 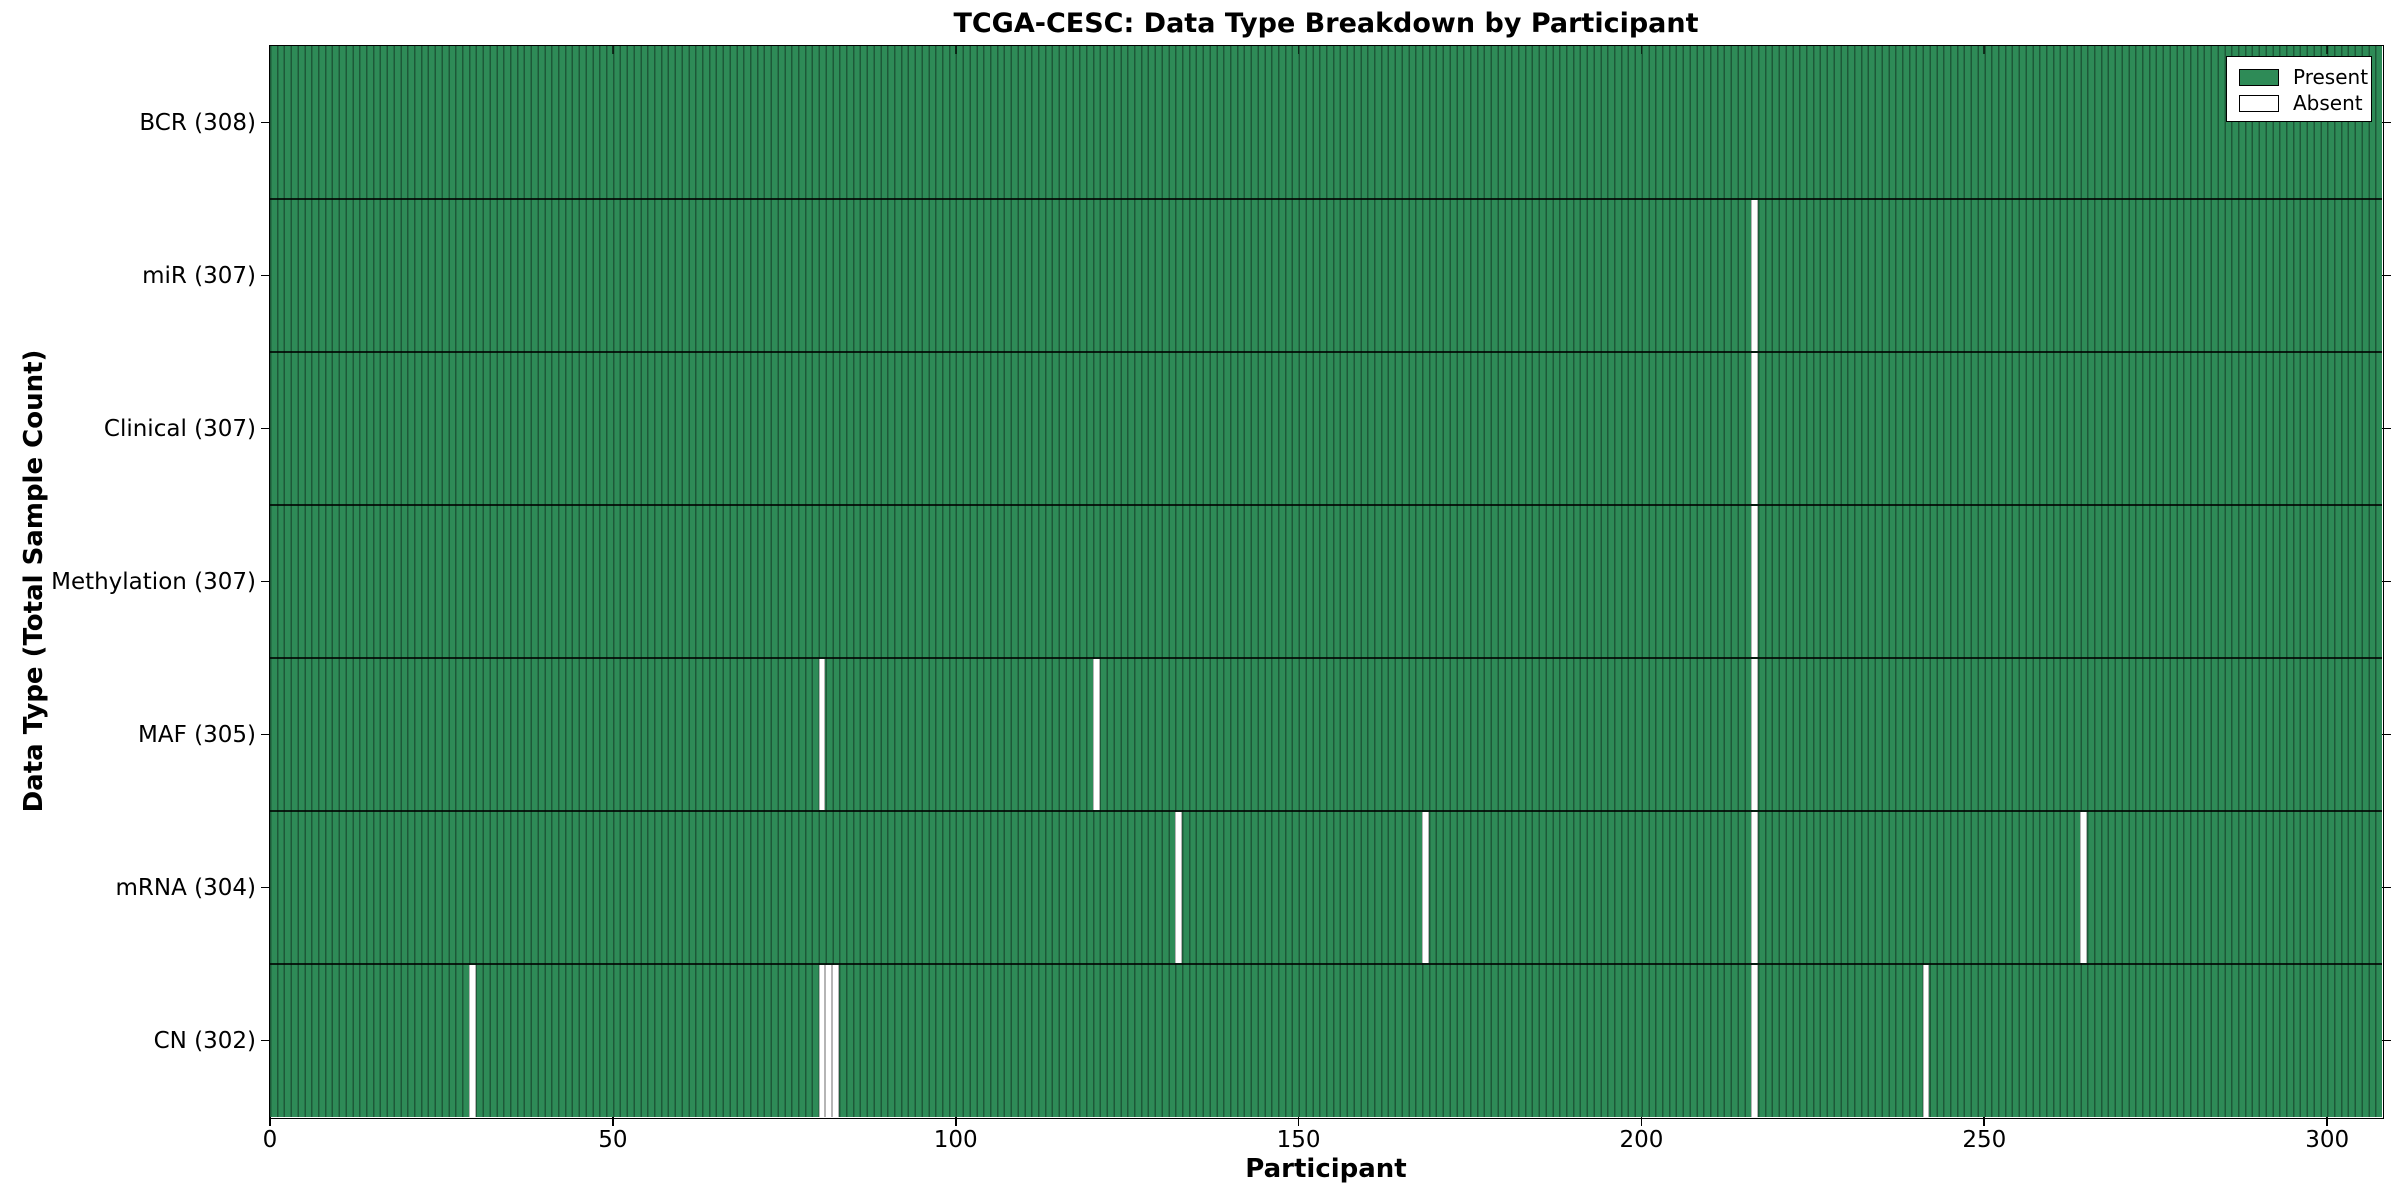 What do you see at coordinates (153, 581) in the screenshot?
I see `y-tick-label-Methylation: Methylation (307)` at bounding box center [153, 581].